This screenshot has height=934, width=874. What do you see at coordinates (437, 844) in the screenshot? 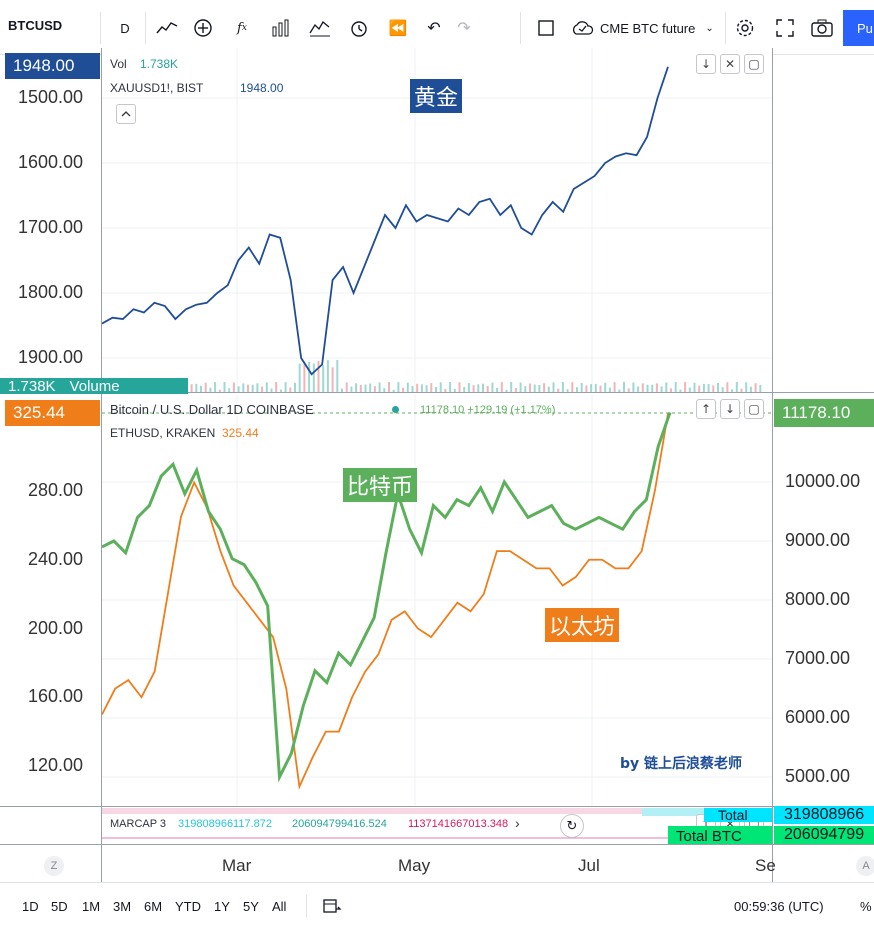
I see `time-axis-border` at bounding box center [437, 844].